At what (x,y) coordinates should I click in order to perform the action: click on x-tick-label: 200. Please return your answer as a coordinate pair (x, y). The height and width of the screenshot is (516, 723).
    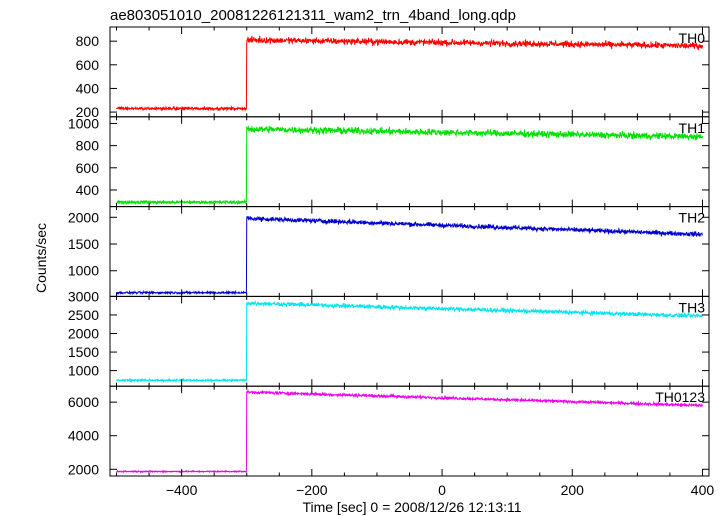
    Looking at the image, I should click on (573, 490).